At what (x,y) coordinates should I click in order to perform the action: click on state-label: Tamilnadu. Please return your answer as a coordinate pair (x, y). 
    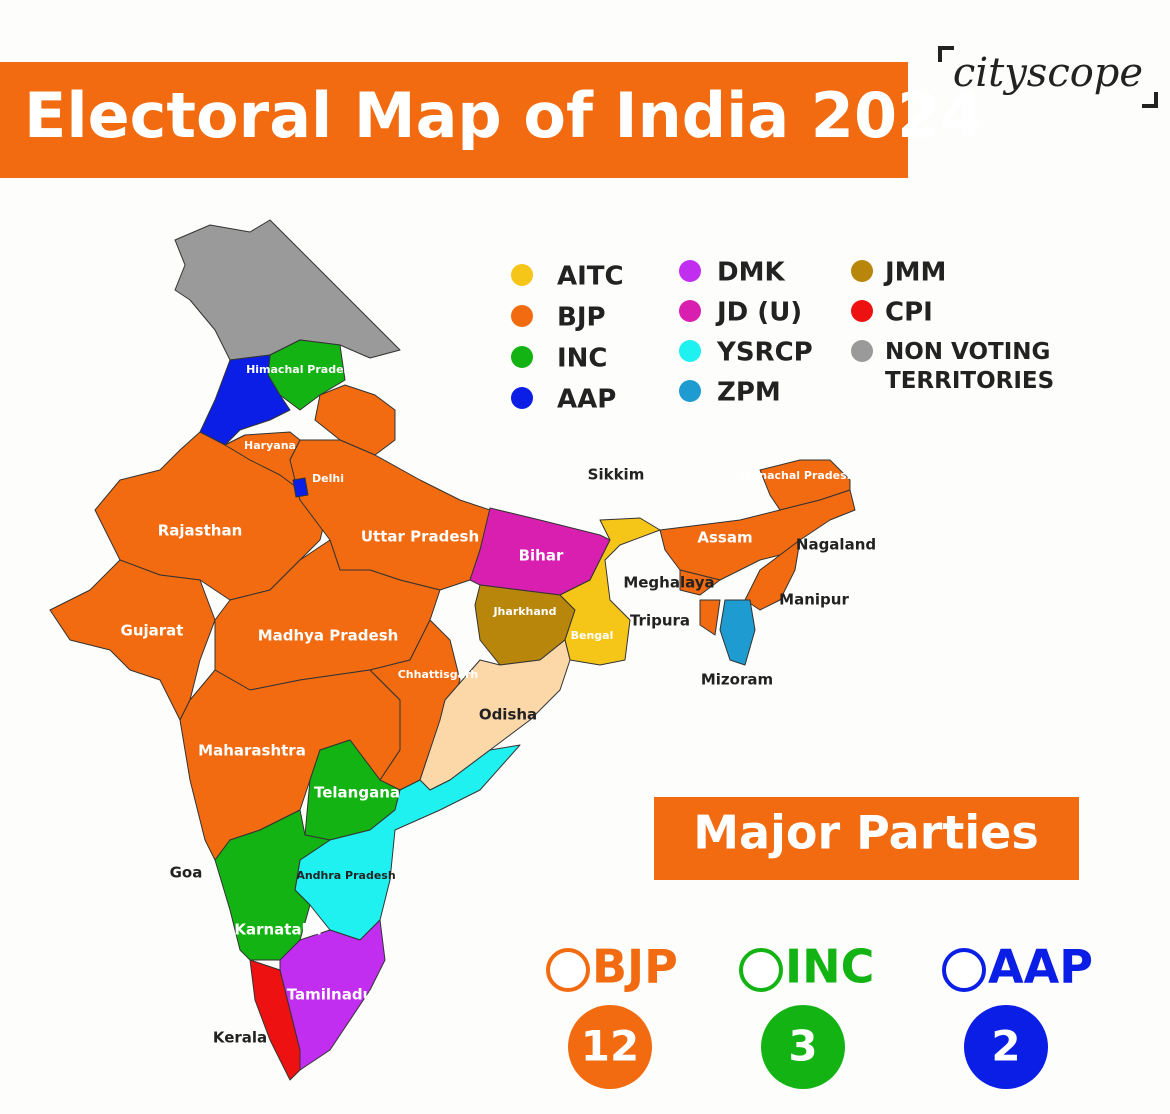
    Looking at the image, I should click on (330, 995).